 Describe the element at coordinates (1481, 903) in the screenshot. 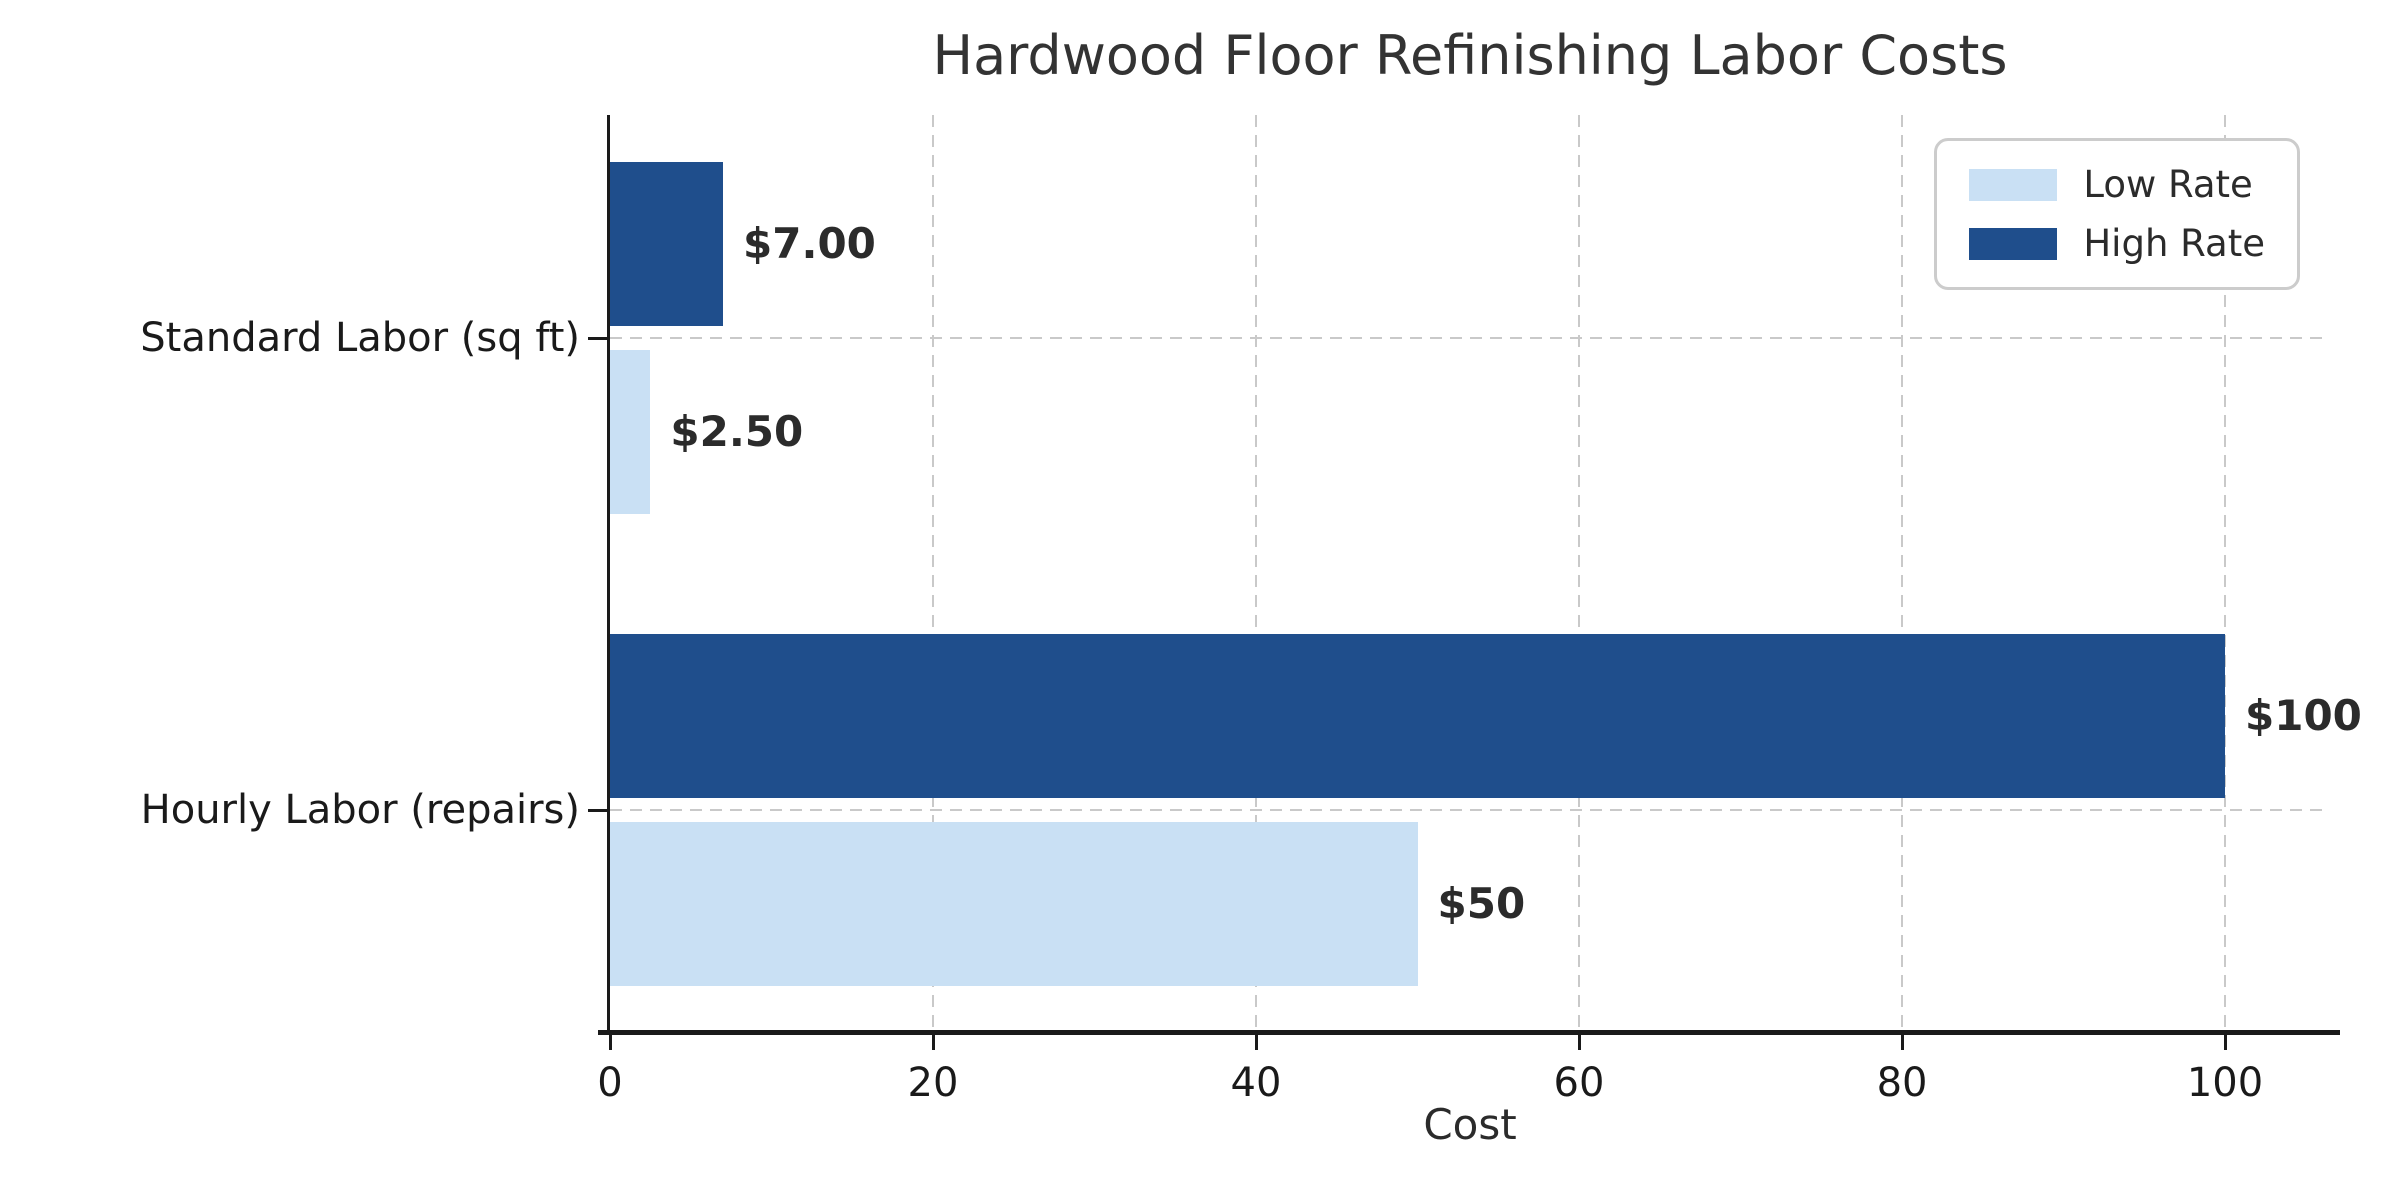

I see `bar-value-label: $50` at that location.